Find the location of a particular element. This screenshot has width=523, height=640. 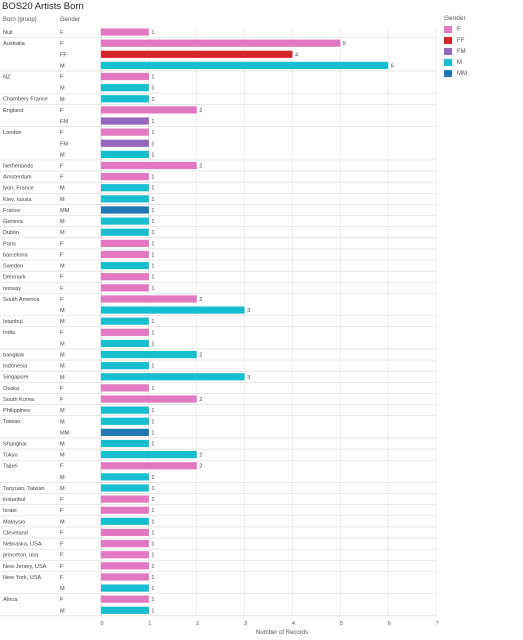

group-label: Taiwan is located at coordinates (11, 422).